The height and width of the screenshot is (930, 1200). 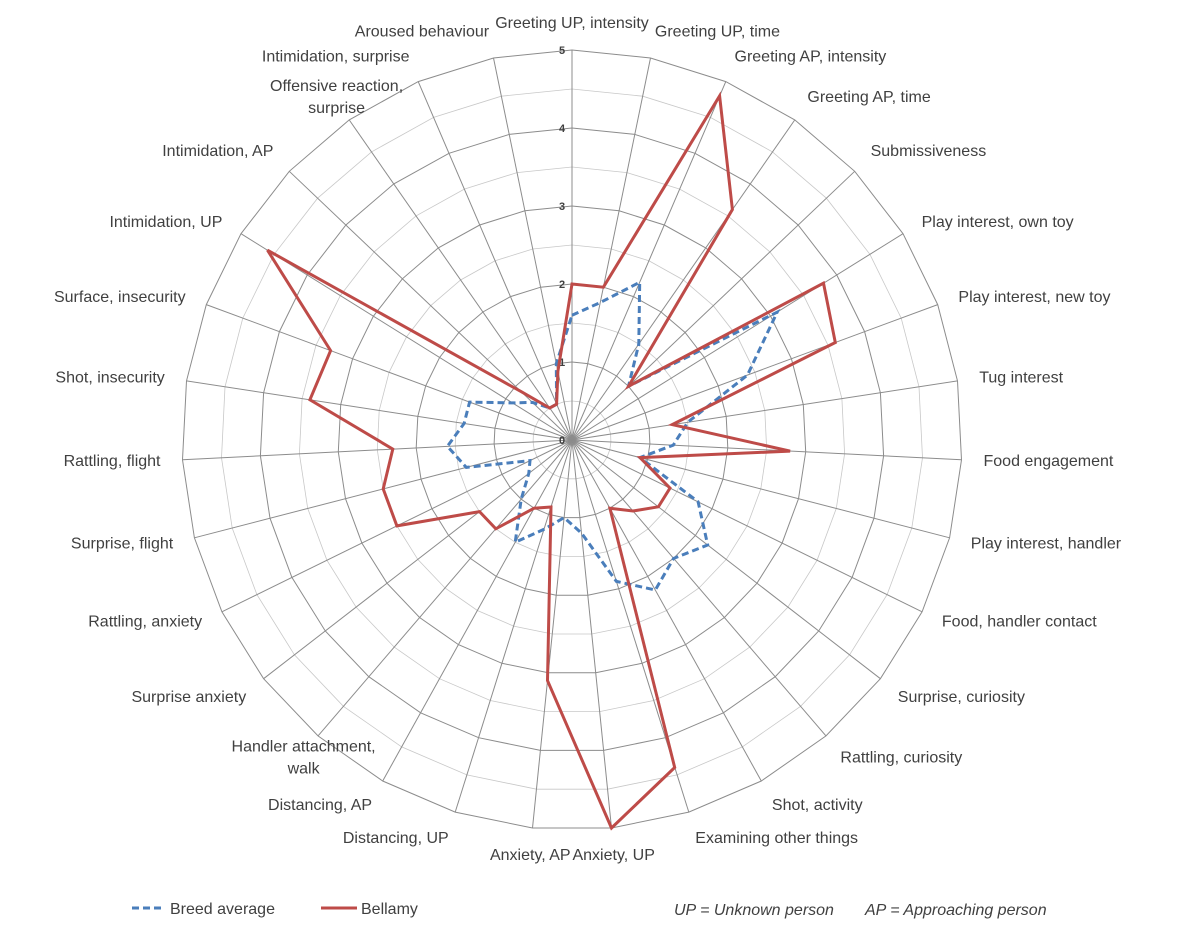 I want to click on axis-label: Surprise anxiety, so click(x=188, y=697).